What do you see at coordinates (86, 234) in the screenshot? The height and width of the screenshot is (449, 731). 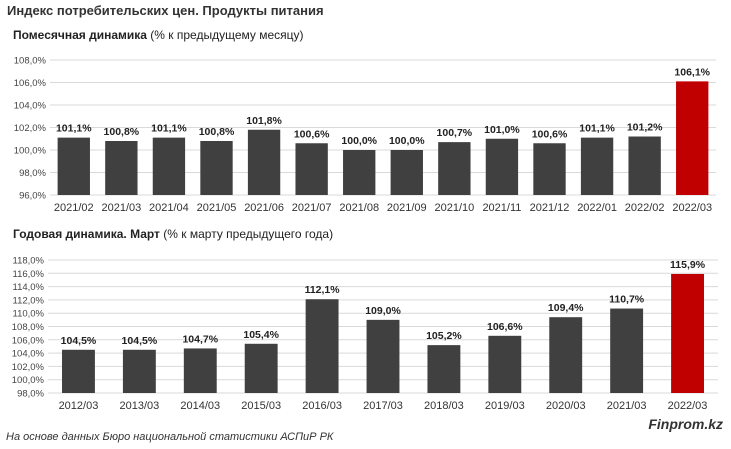 I see `chart2-title-bold: Годовая динамика. Март` at bounding box center [86, 234].